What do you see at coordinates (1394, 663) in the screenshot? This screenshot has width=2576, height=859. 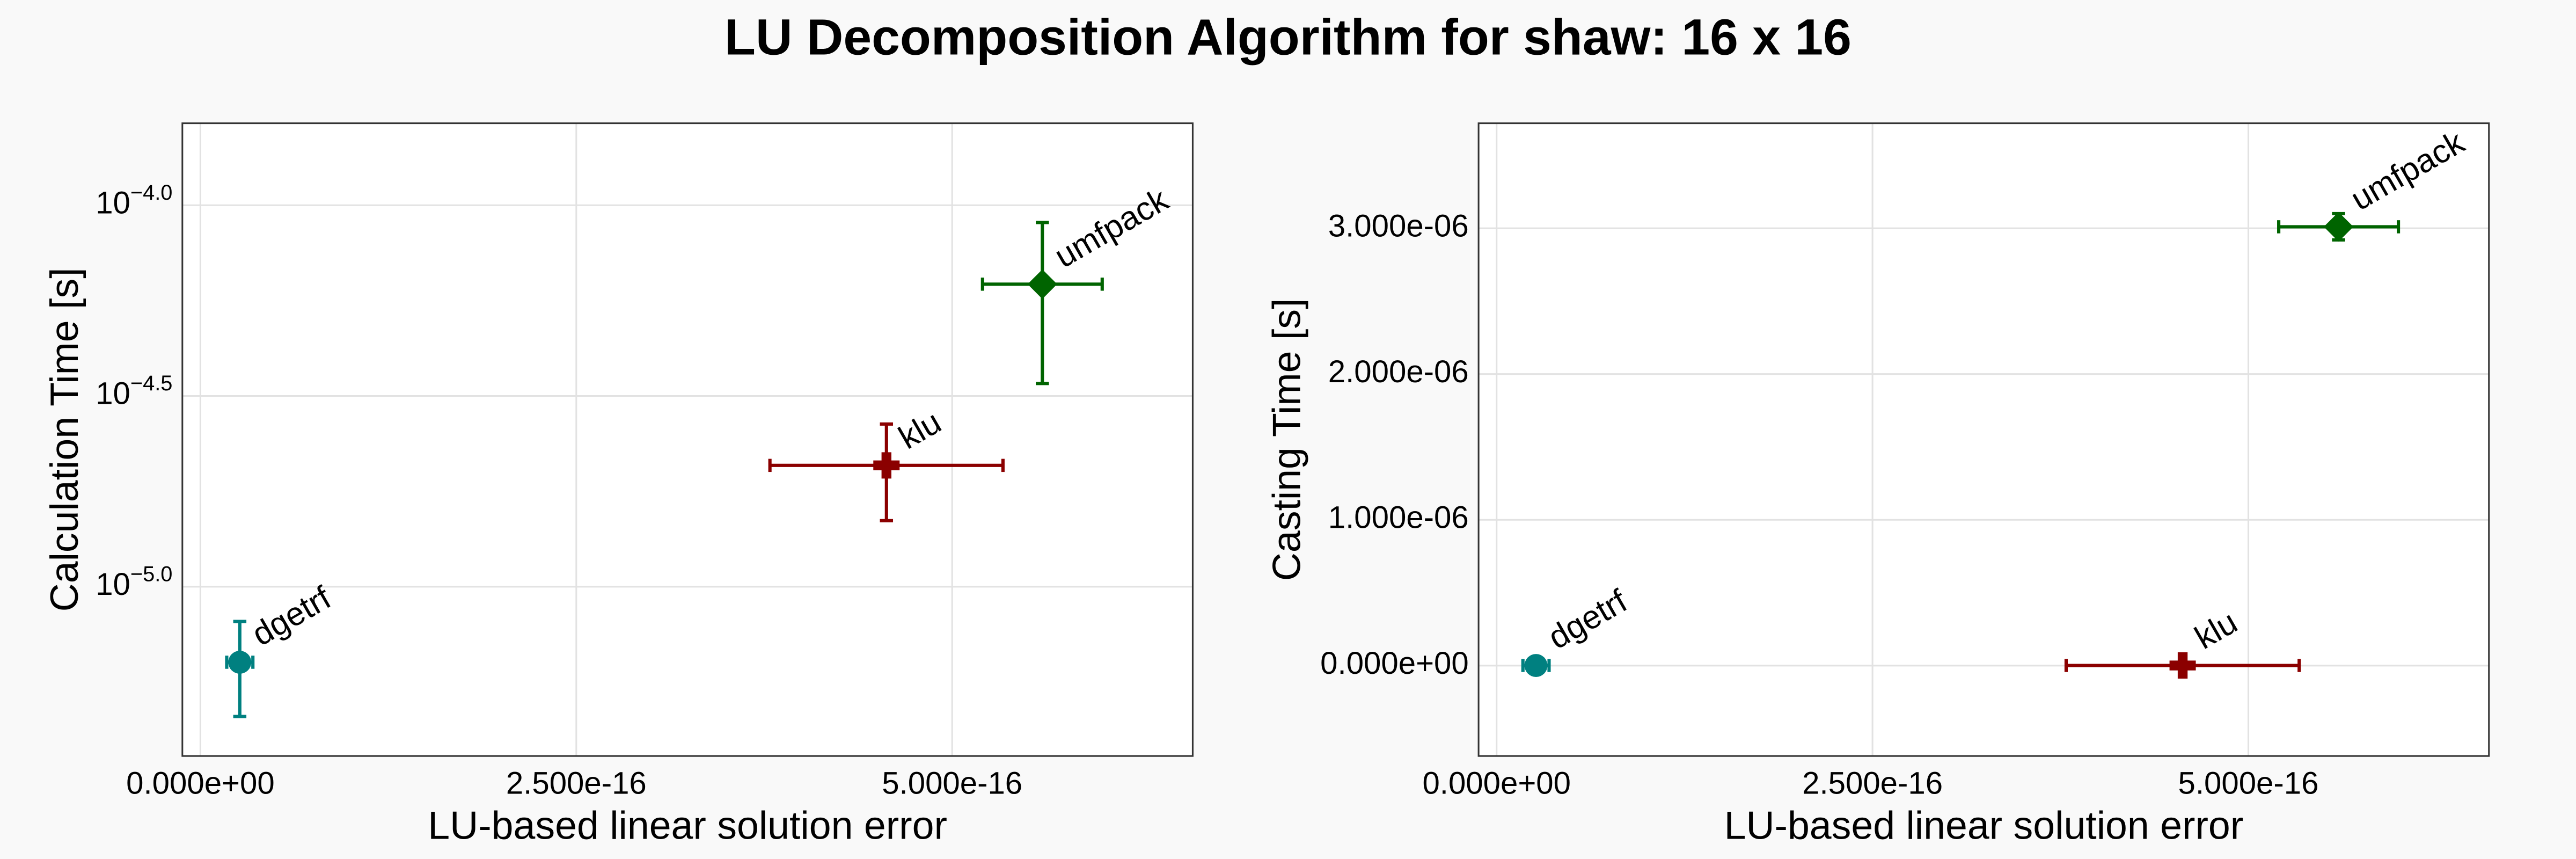 I see `y-tick-label: 0.000e+00` at bounding box center [1394, 663].